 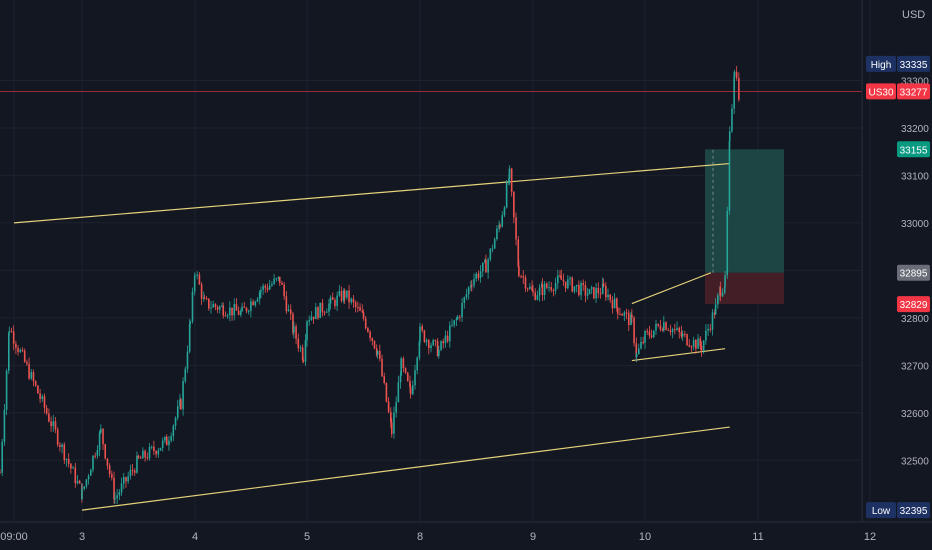 What do you see at coordinates (744, 288) in the screenshot?
I see `loss-zone` at bounding box center [744, 288].